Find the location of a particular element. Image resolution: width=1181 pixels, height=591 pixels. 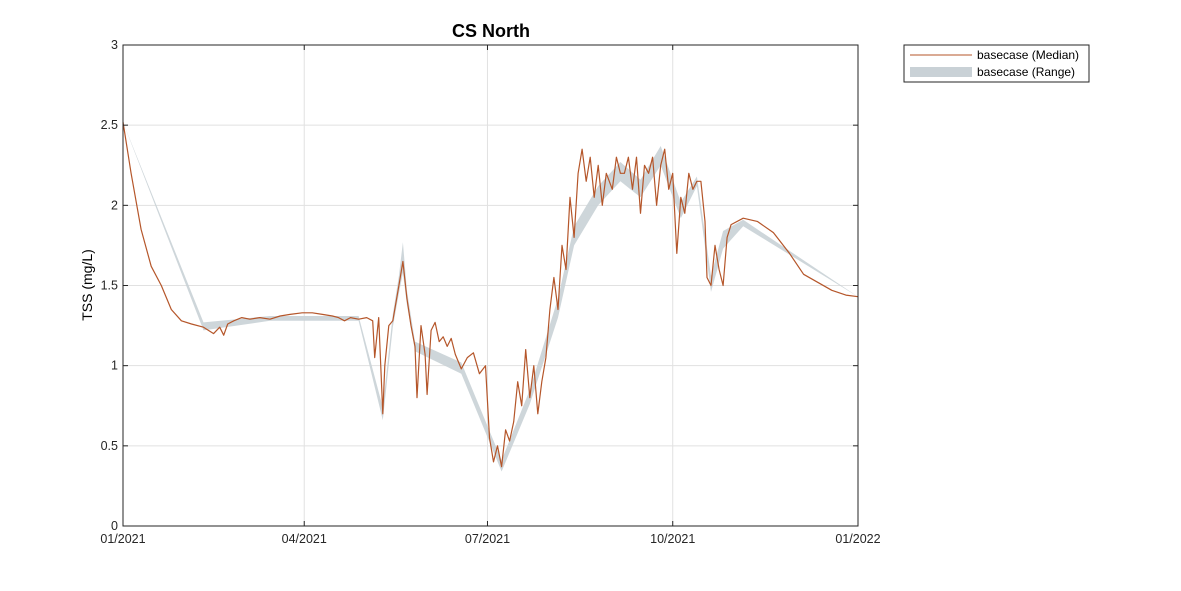

y-tick-label: 3 is located at coordinates (114, 45).